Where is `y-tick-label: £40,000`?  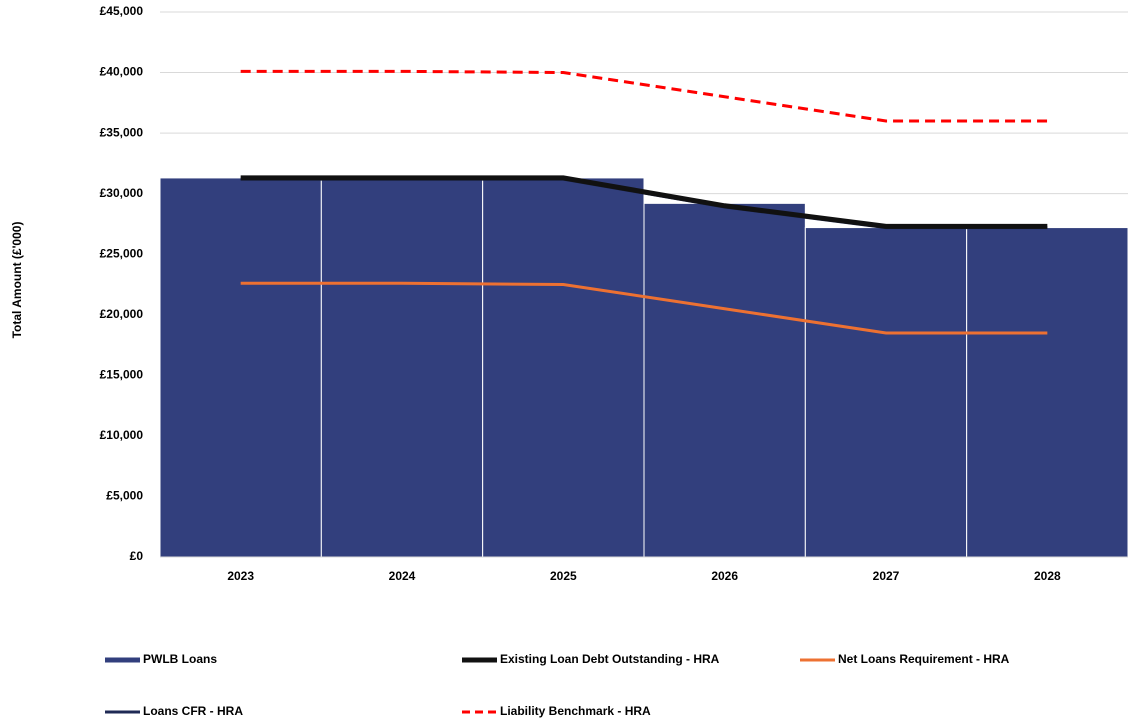
y-tick-label: £40,000 is located at coordinates (122, 72).